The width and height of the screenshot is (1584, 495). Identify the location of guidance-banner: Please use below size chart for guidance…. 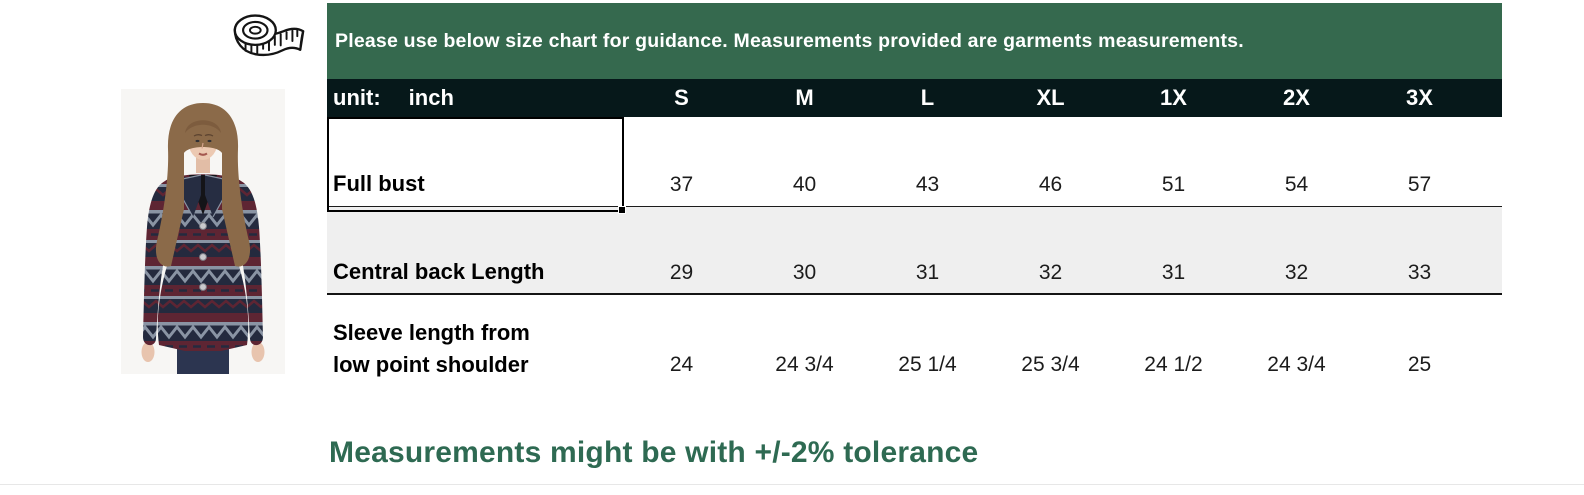
(914, 41).